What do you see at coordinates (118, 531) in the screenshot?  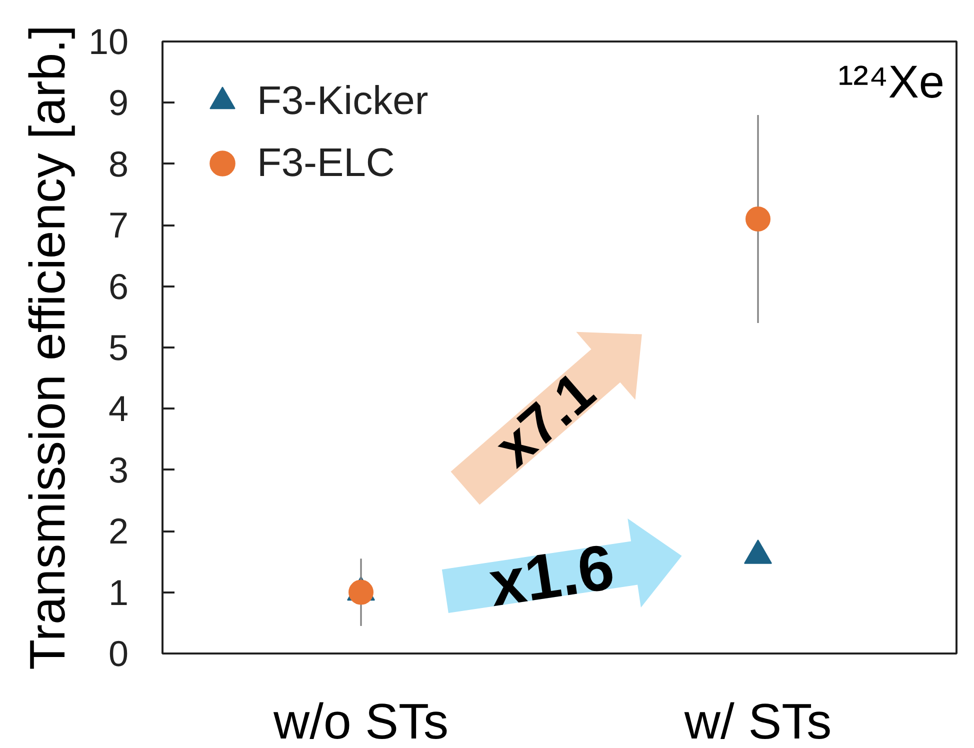 I see `y-tick-label: 2` at bounding box center [118, 531].